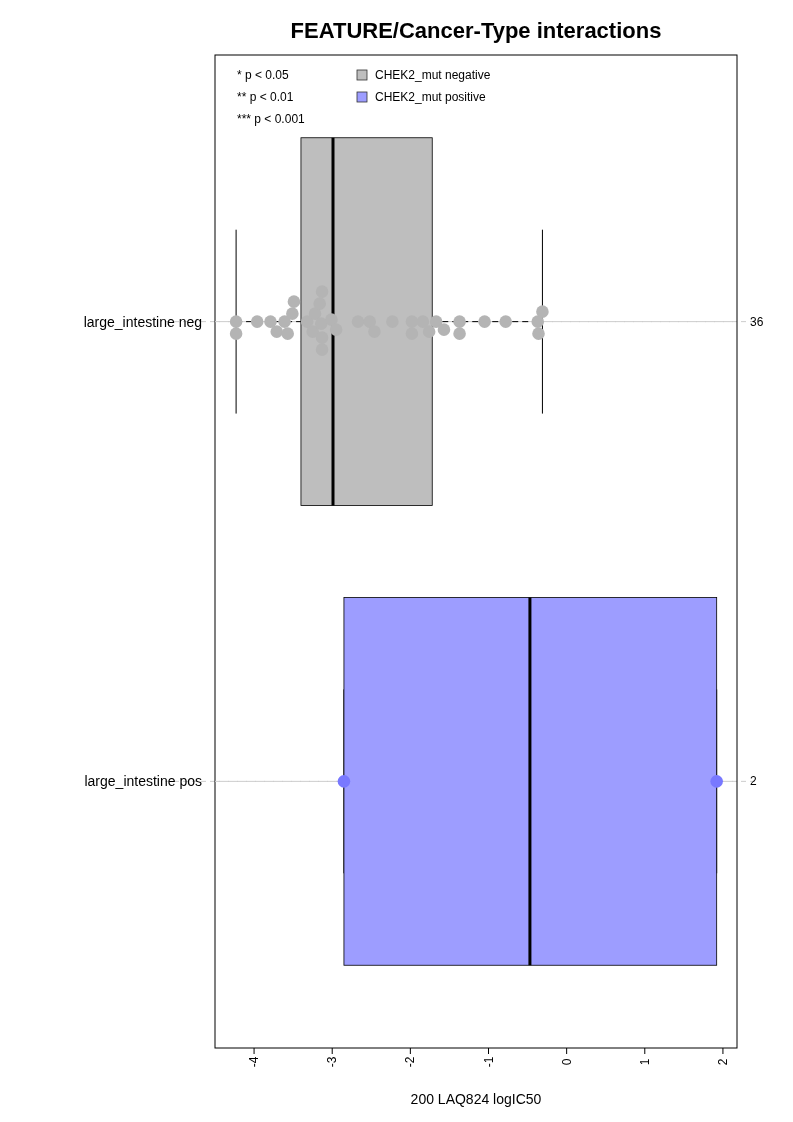 The height and width of the screenshot is (1122, 793). What do you see at coordinates (566, 1062) in the screenshot?
I see `x-tick-label: 0` at bounding box center [566, 1062].